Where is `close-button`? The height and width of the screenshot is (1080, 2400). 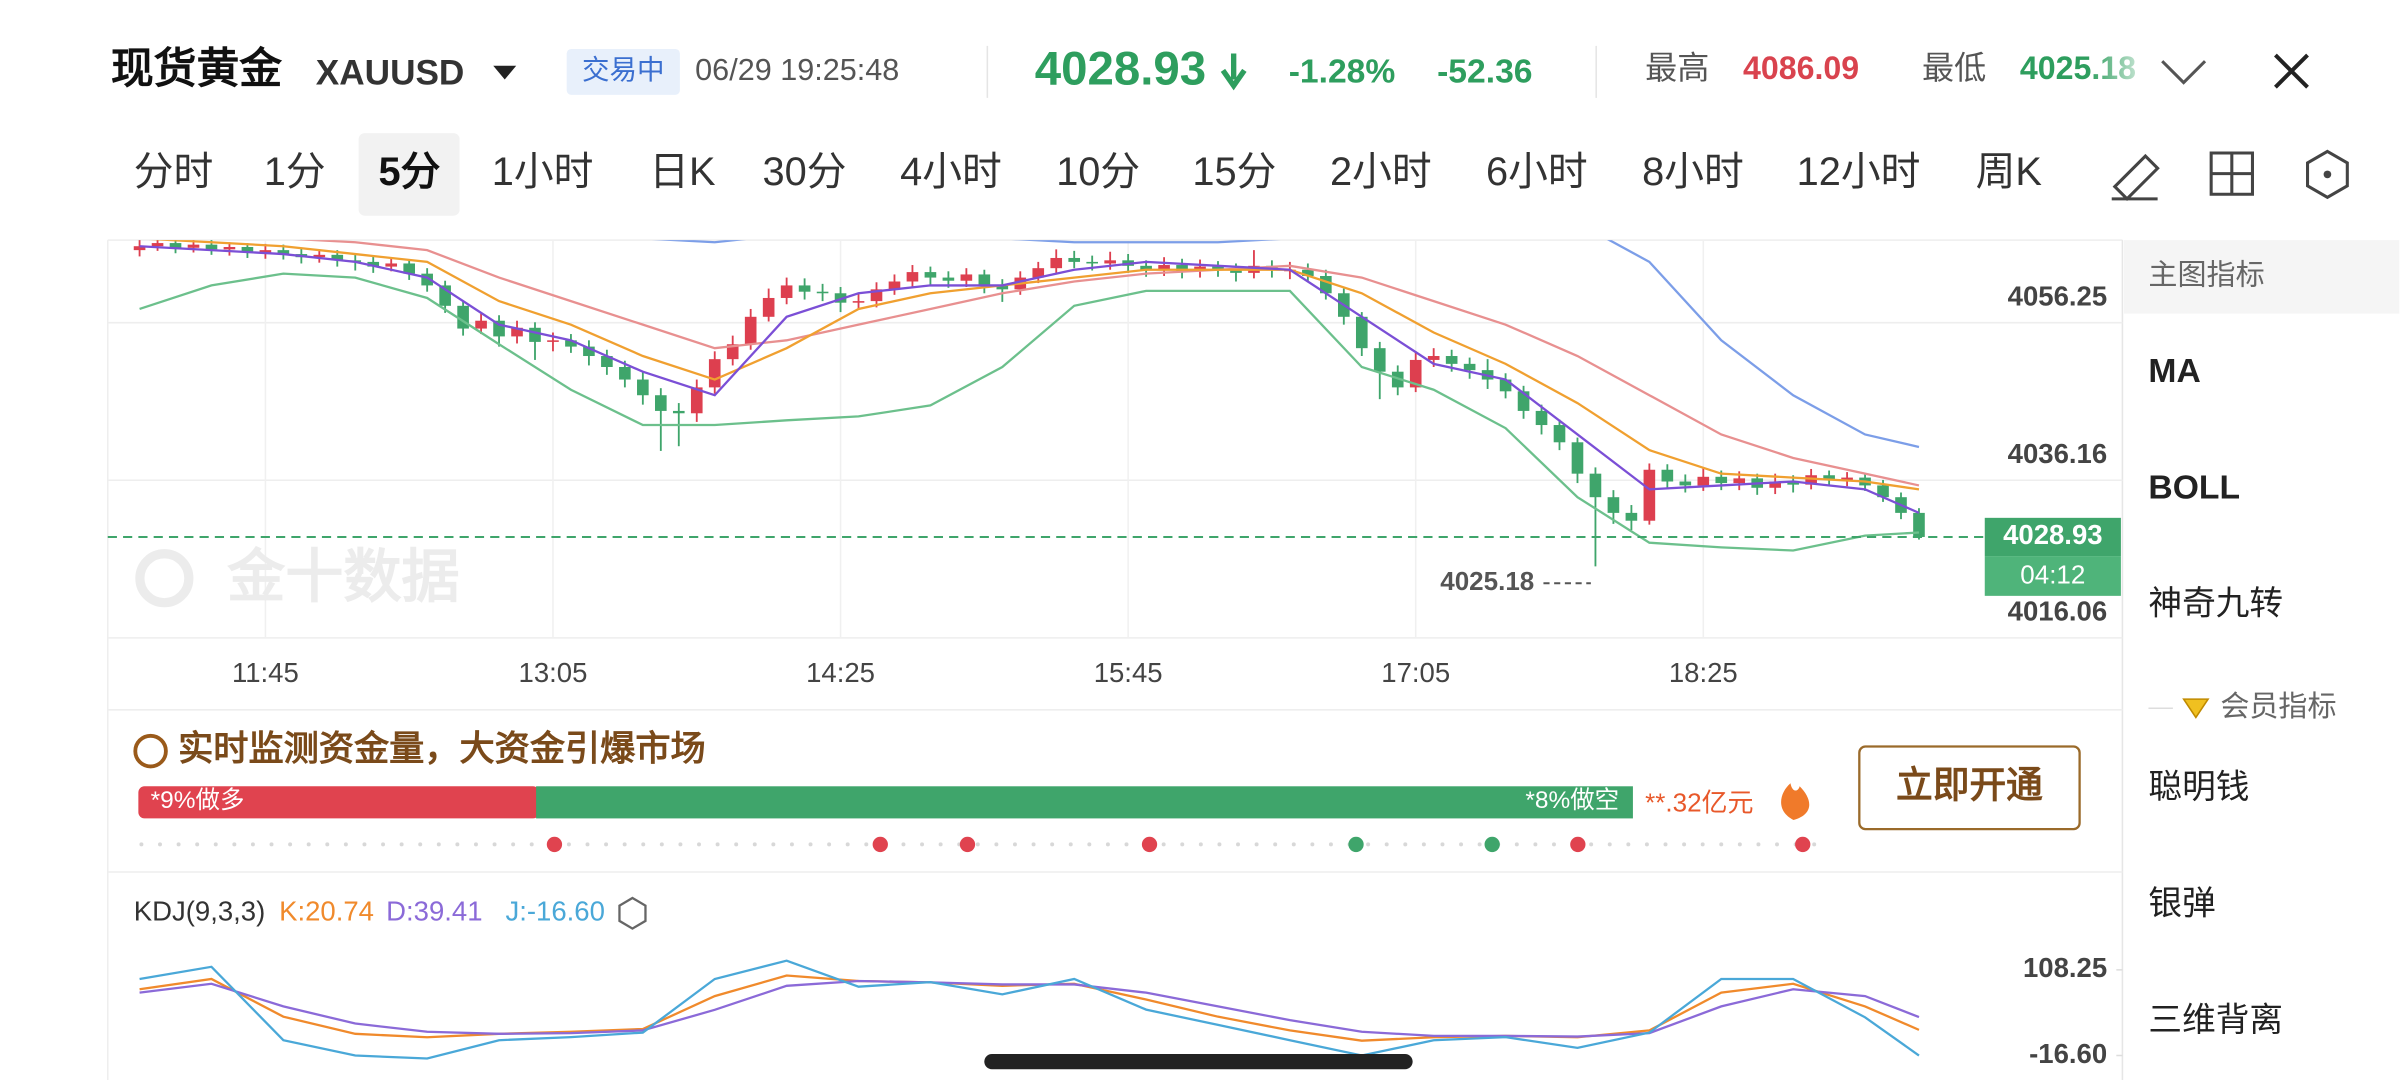
close-button is located at coordinates (2291, 71).